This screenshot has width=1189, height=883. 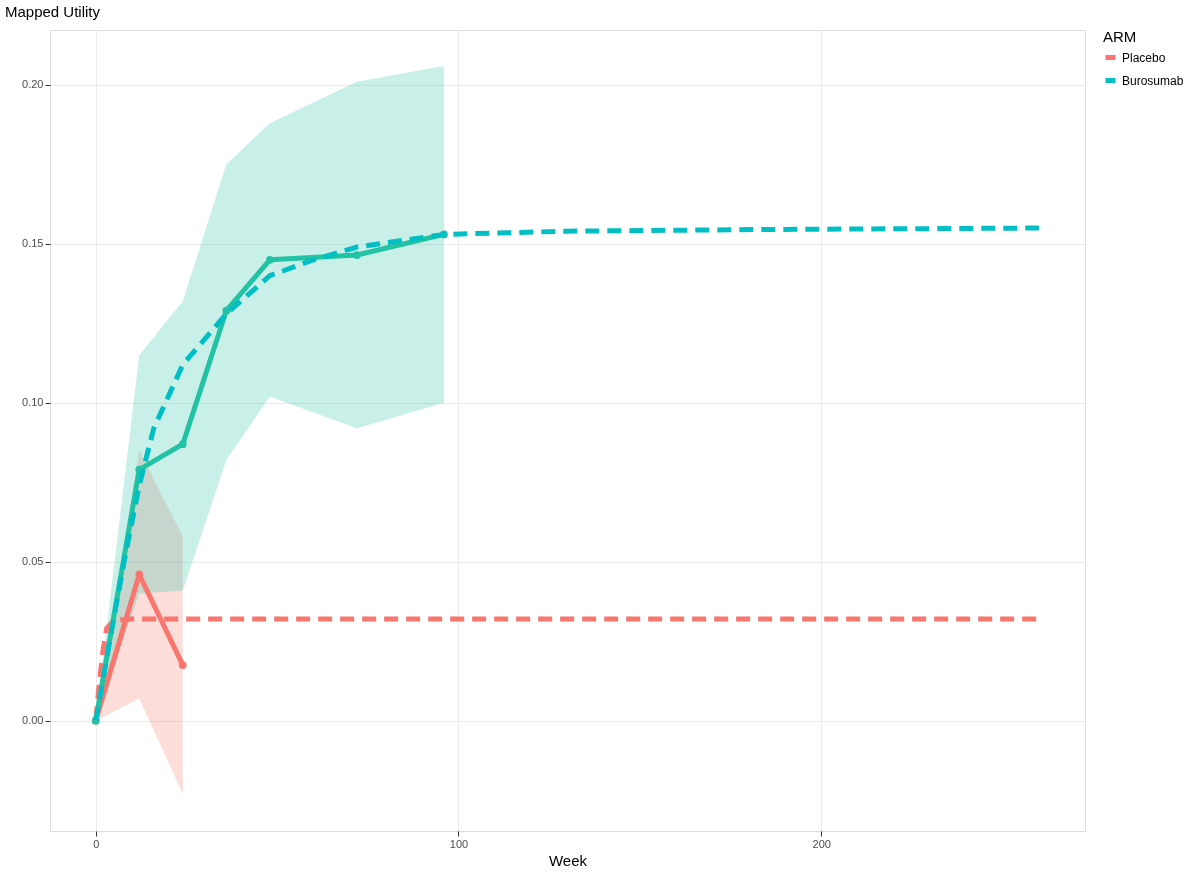 What do you see at coordinates (33, 720) in the screenshot?
I see `y-tick-label: 0.00` at bounding box center [33, 720].